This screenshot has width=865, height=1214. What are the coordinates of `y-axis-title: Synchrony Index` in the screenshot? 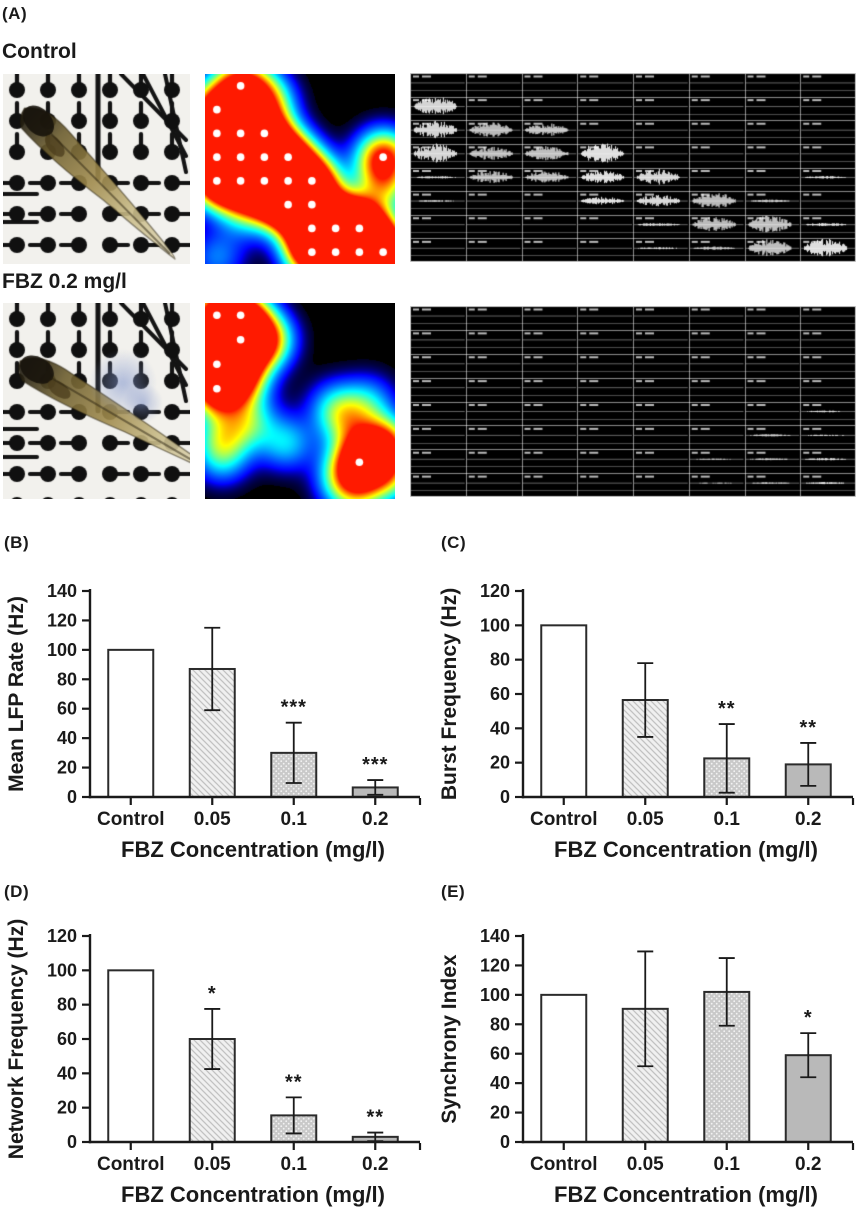 It's located at (449, 1039).